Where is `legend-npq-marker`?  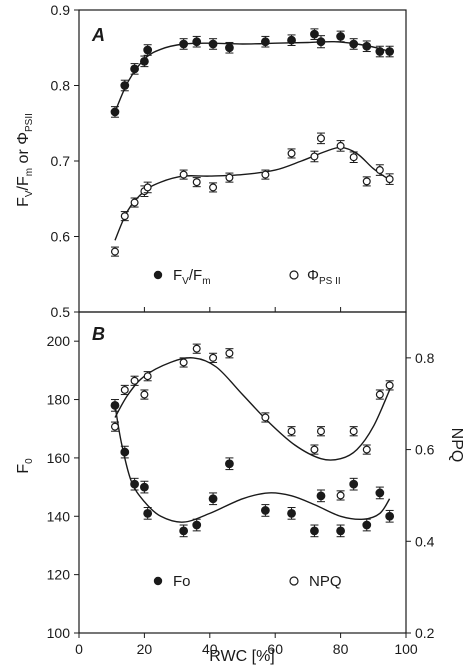 legend-npq-marker is located at coordinates (294, 581).